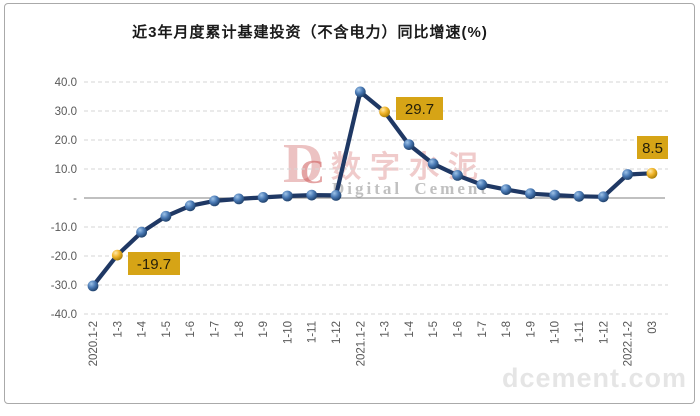 The height and width of the screenshot is (416, 700). Describe the element at coordinates (66, 141) in the screenshot. I see `y-tick-label: 20.0` at that location.